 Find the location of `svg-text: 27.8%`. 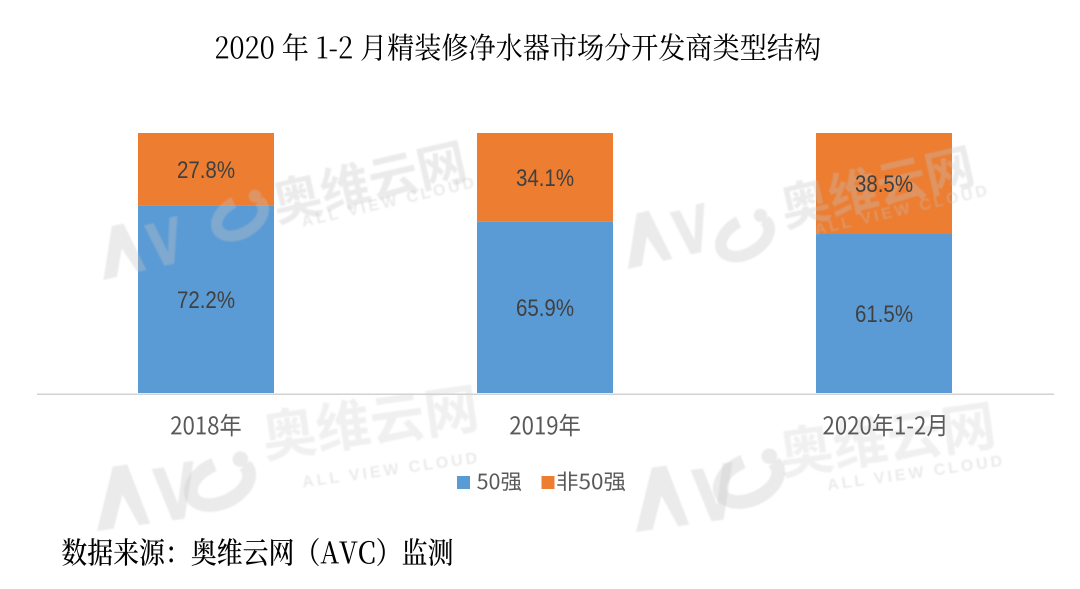

svg-text: 27.8% is located at coordinates (206, 169).